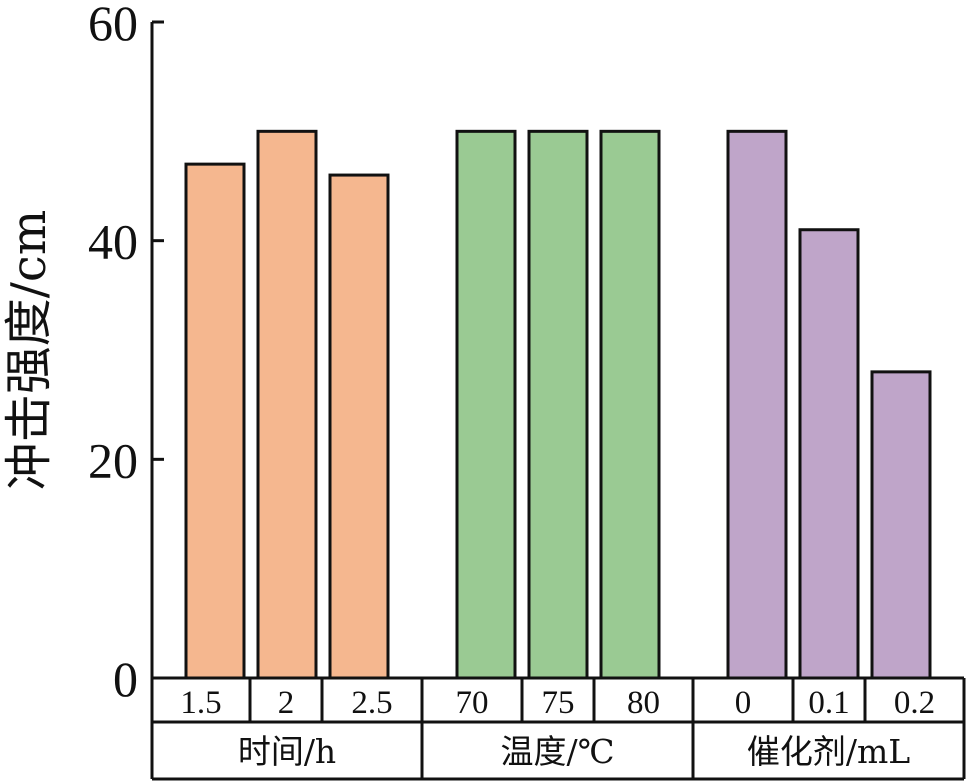 This screenshot has height=782, width=968. Describe the element at coordinates (558, 703) in the screenshot. I see `x-category-label: 75` at that location.